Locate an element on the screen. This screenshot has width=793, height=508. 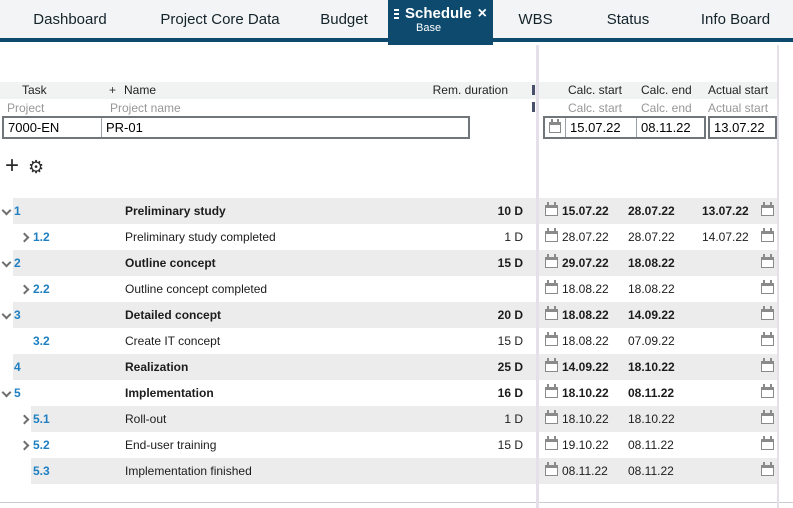
subheader-calc-start: Calc. start is located at coordinates (595, 108).